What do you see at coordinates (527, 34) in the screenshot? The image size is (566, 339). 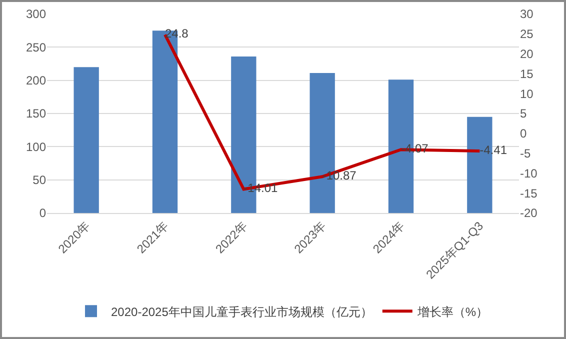 I see `y2-tick-label: 25` at bounding box center [527, 34].